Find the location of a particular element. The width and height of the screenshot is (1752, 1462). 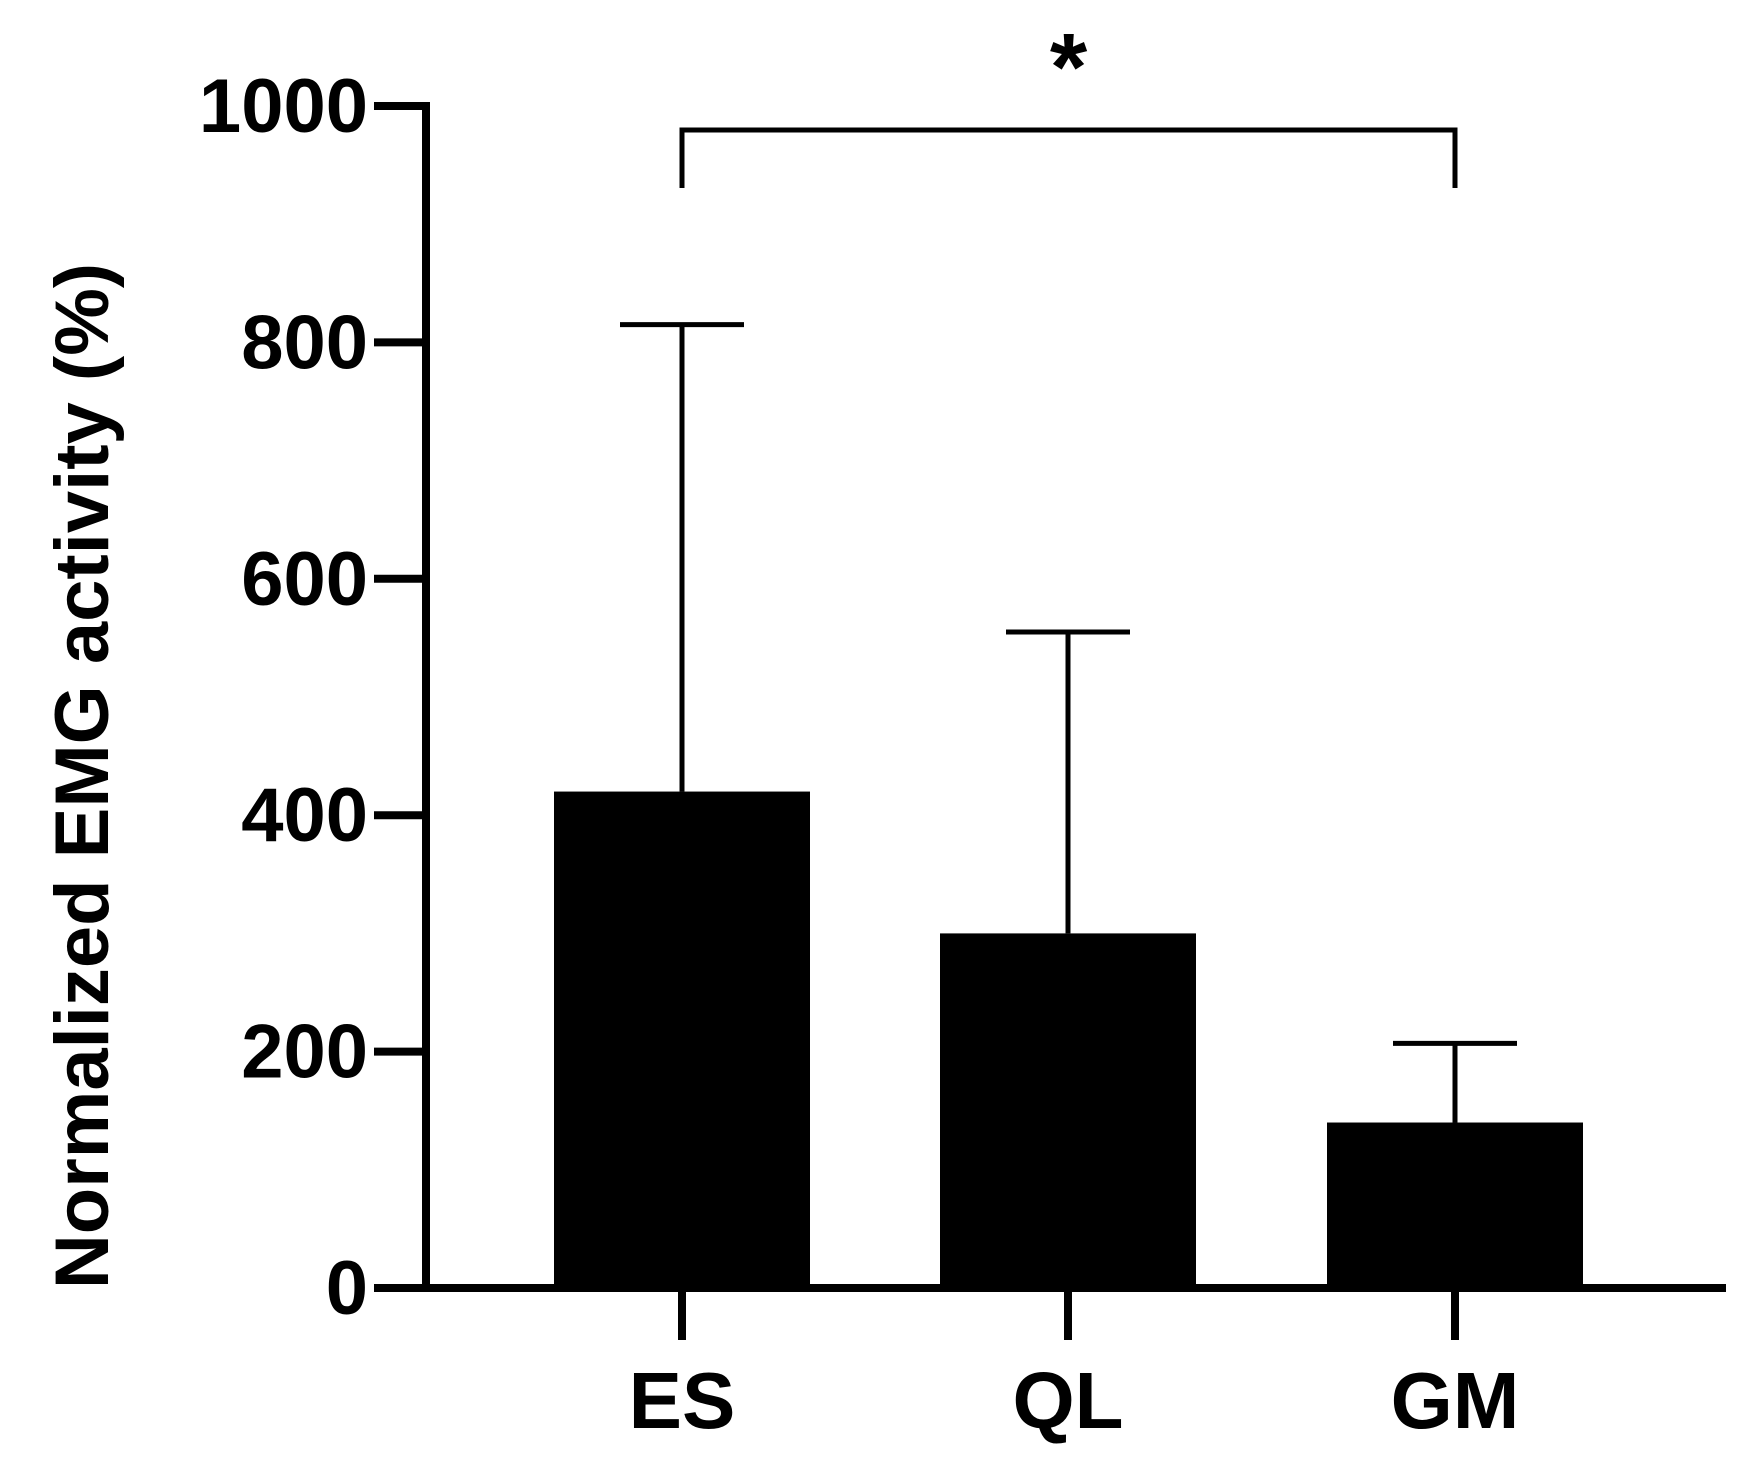

y-axis-title: Normalized EMG activity (%) is located at coordinates (82, 776).